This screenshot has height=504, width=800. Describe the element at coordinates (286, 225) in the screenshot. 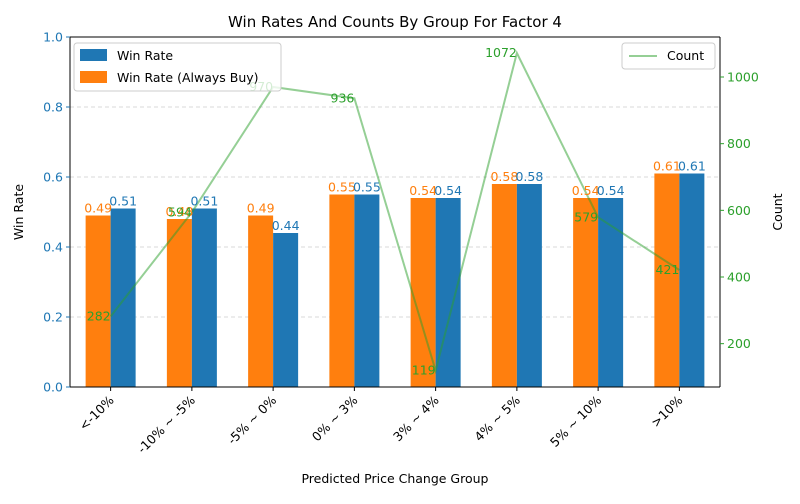

I see `bar-label-win-rate: 0.44` at that location.